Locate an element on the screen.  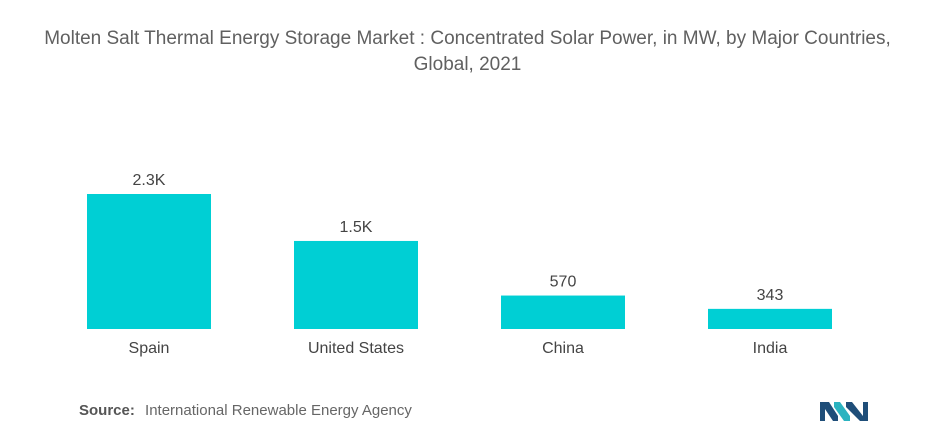
value-label: 570 is located at coordinates (563, 282).